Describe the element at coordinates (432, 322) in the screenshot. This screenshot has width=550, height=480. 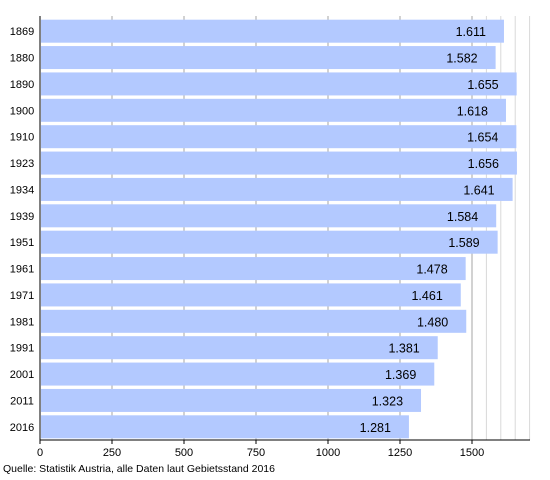
I see `value-label: 1.480` at that location.